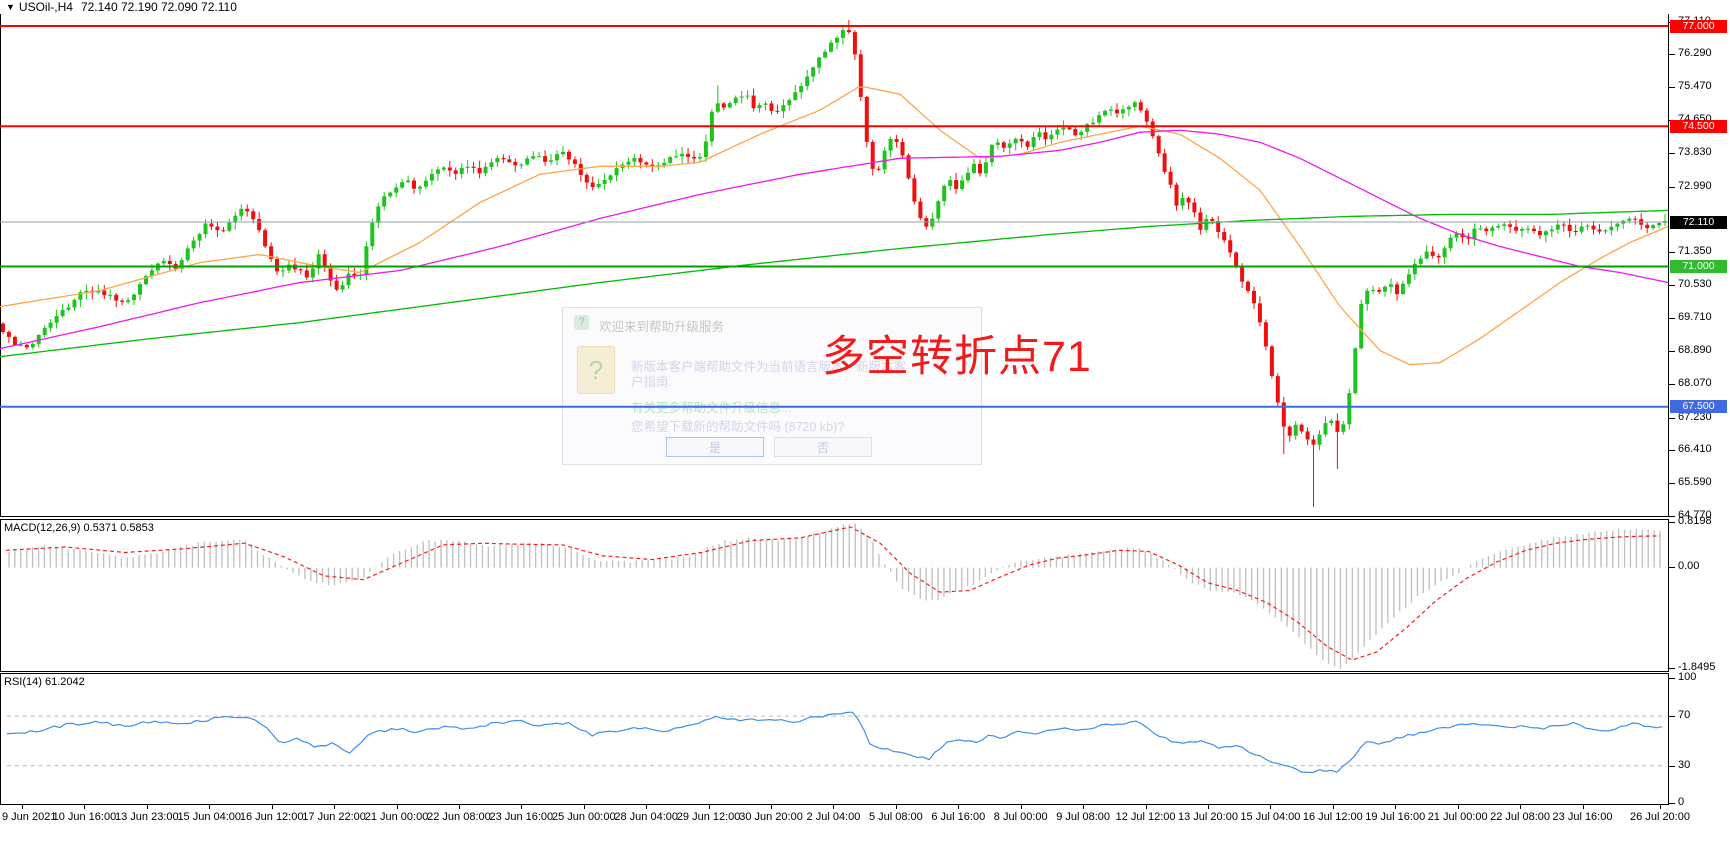 Image resolution: width=1730 pixels, height=841 pixels. I want to click on time-axis-label: 22 Jun 08:00, so click(459, 817).